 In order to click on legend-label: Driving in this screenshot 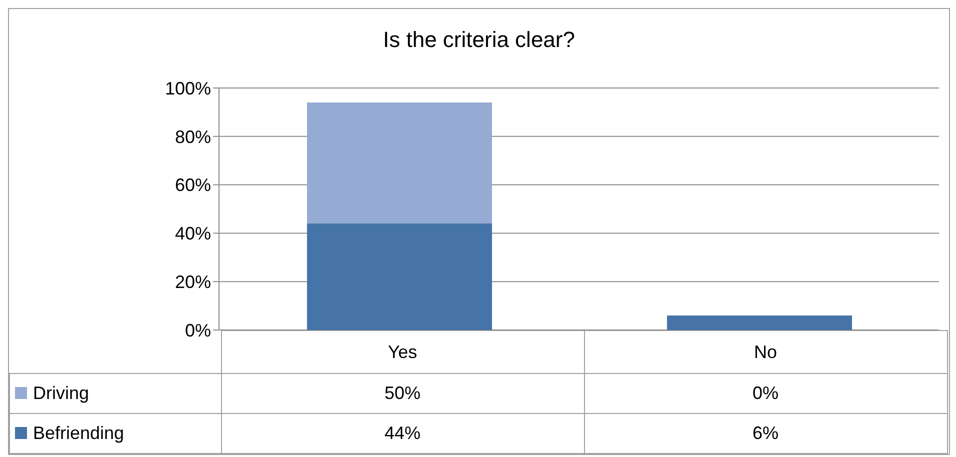, I will do `click(115, 394)`.